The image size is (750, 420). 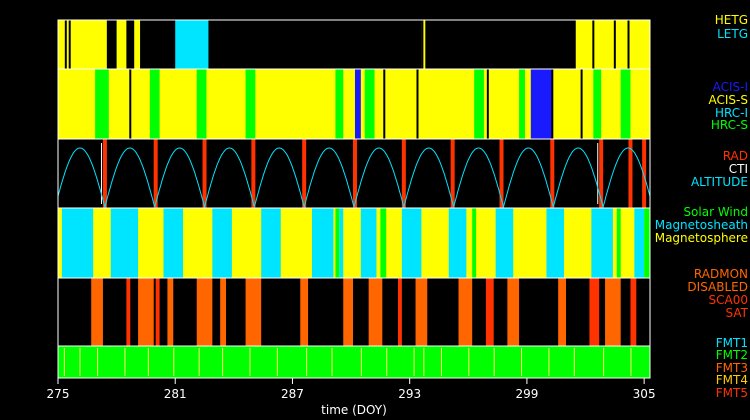 What do you see at coordinates (717, 287) in the screenshot?
I see `radmon-legend-1: DISABLED` at bounding box center [717, 287].